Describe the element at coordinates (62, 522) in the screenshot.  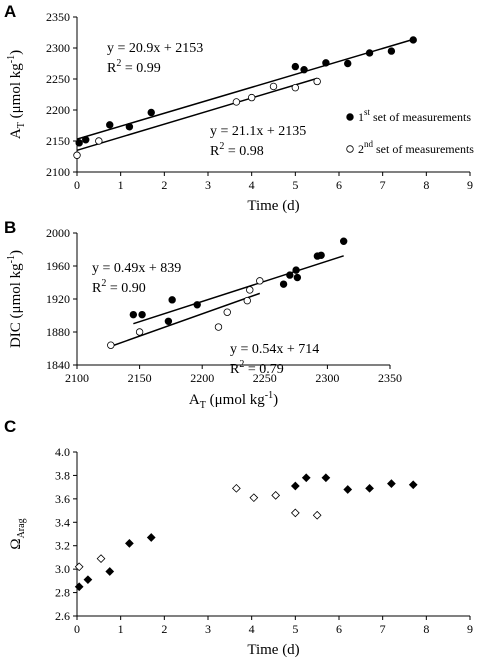
I see `y-tick-label: 3.4` at that location.